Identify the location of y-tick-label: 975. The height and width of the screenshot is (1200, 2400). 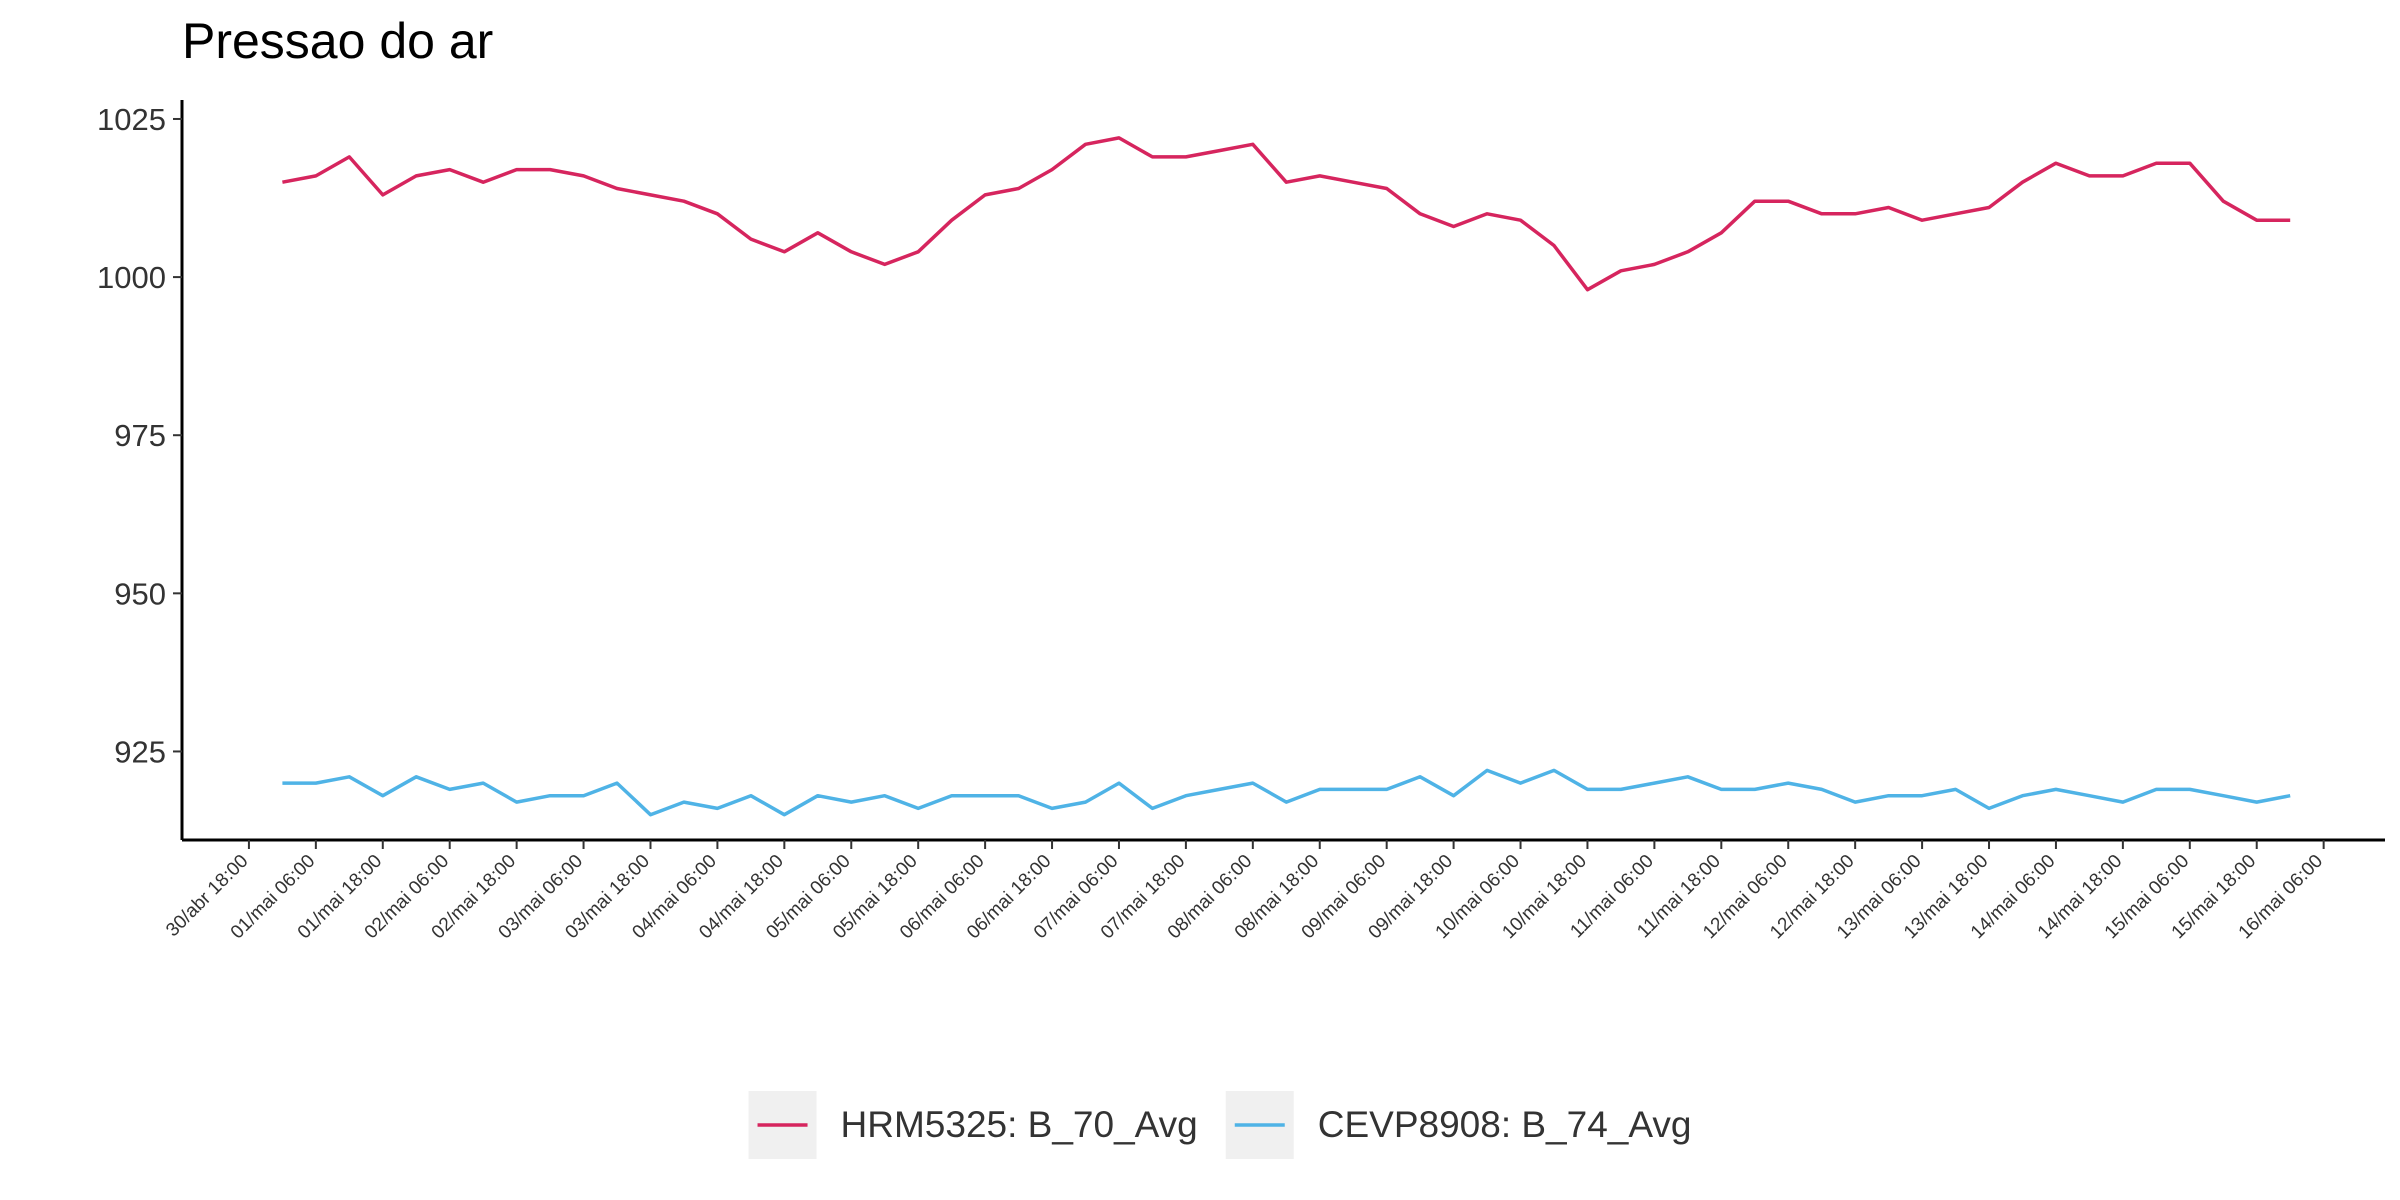
(140, 435).